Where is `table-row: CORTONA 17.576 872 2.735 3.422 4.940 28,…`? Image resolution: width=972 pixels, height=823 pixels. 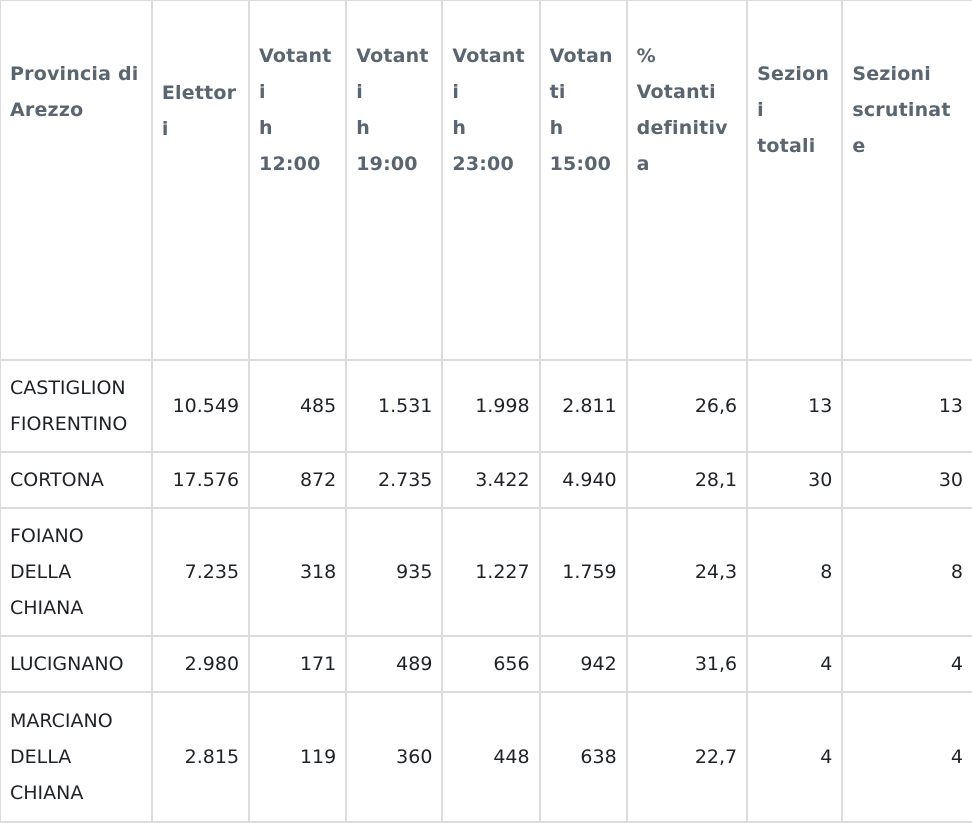 table-row: CORTONA 17.576 872 2.735 3.422 4.940 28,… is located at coordinates (486, 480).